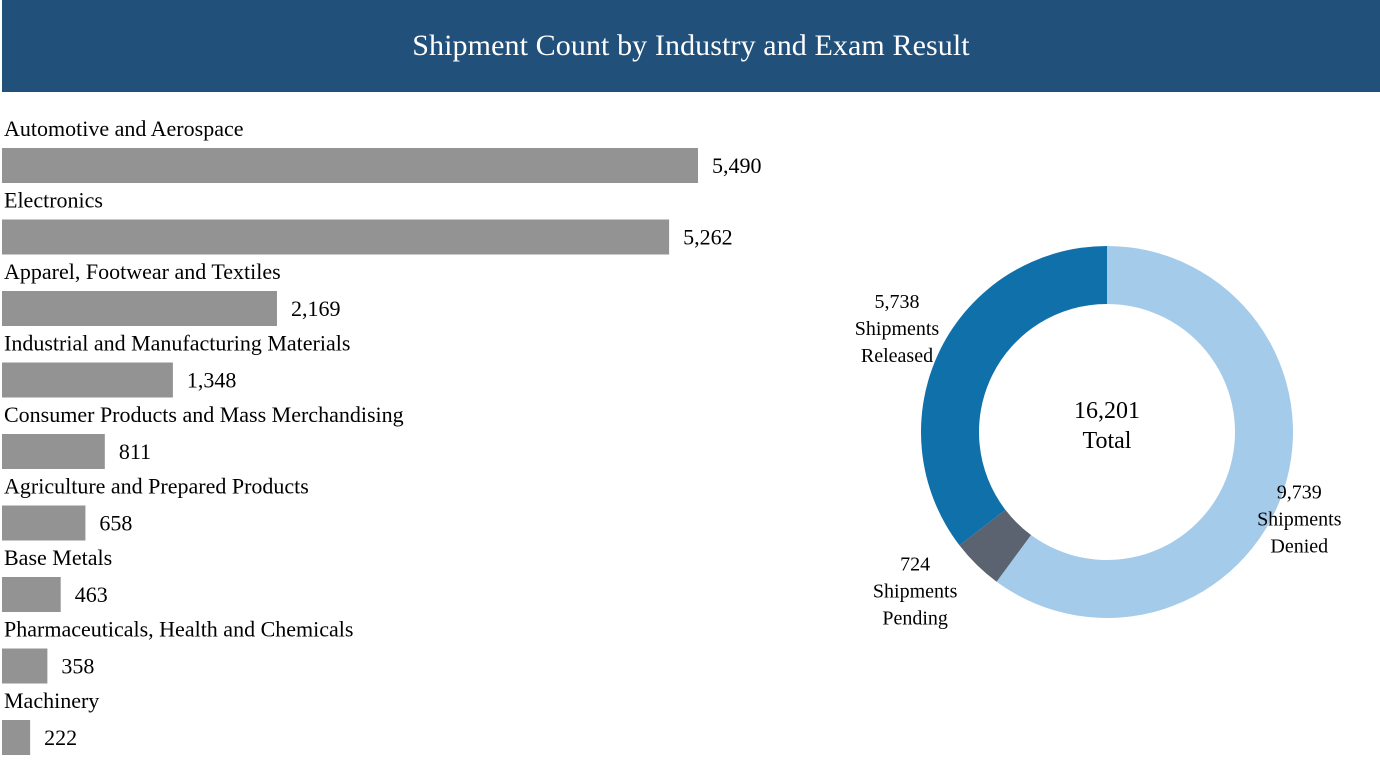 The width and height of the screenshot is (1380, 772). Describe the element at coordinates (178, 629) in the screenshot. I see `bar-category-label: Pharmaceuticals, Health and Chemicals` at that location.